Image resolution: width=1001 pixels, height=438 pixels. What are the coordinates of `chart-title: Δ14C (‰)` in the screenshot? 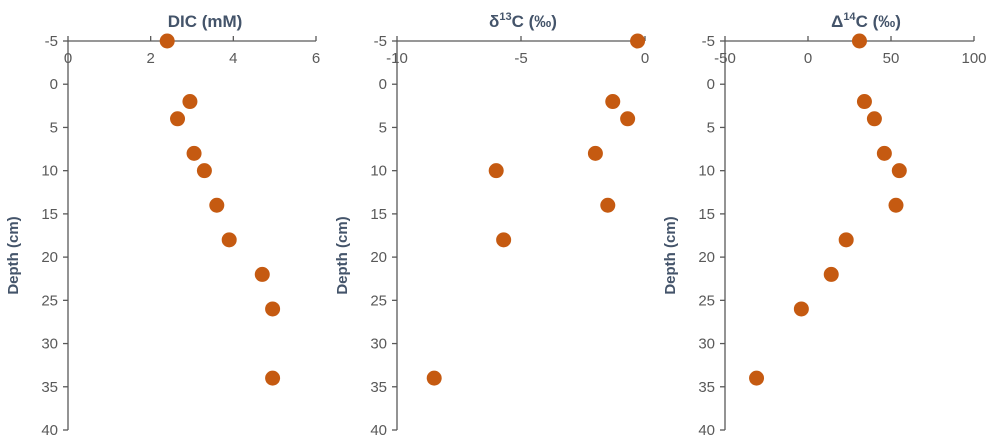 It's located at (866, 21).